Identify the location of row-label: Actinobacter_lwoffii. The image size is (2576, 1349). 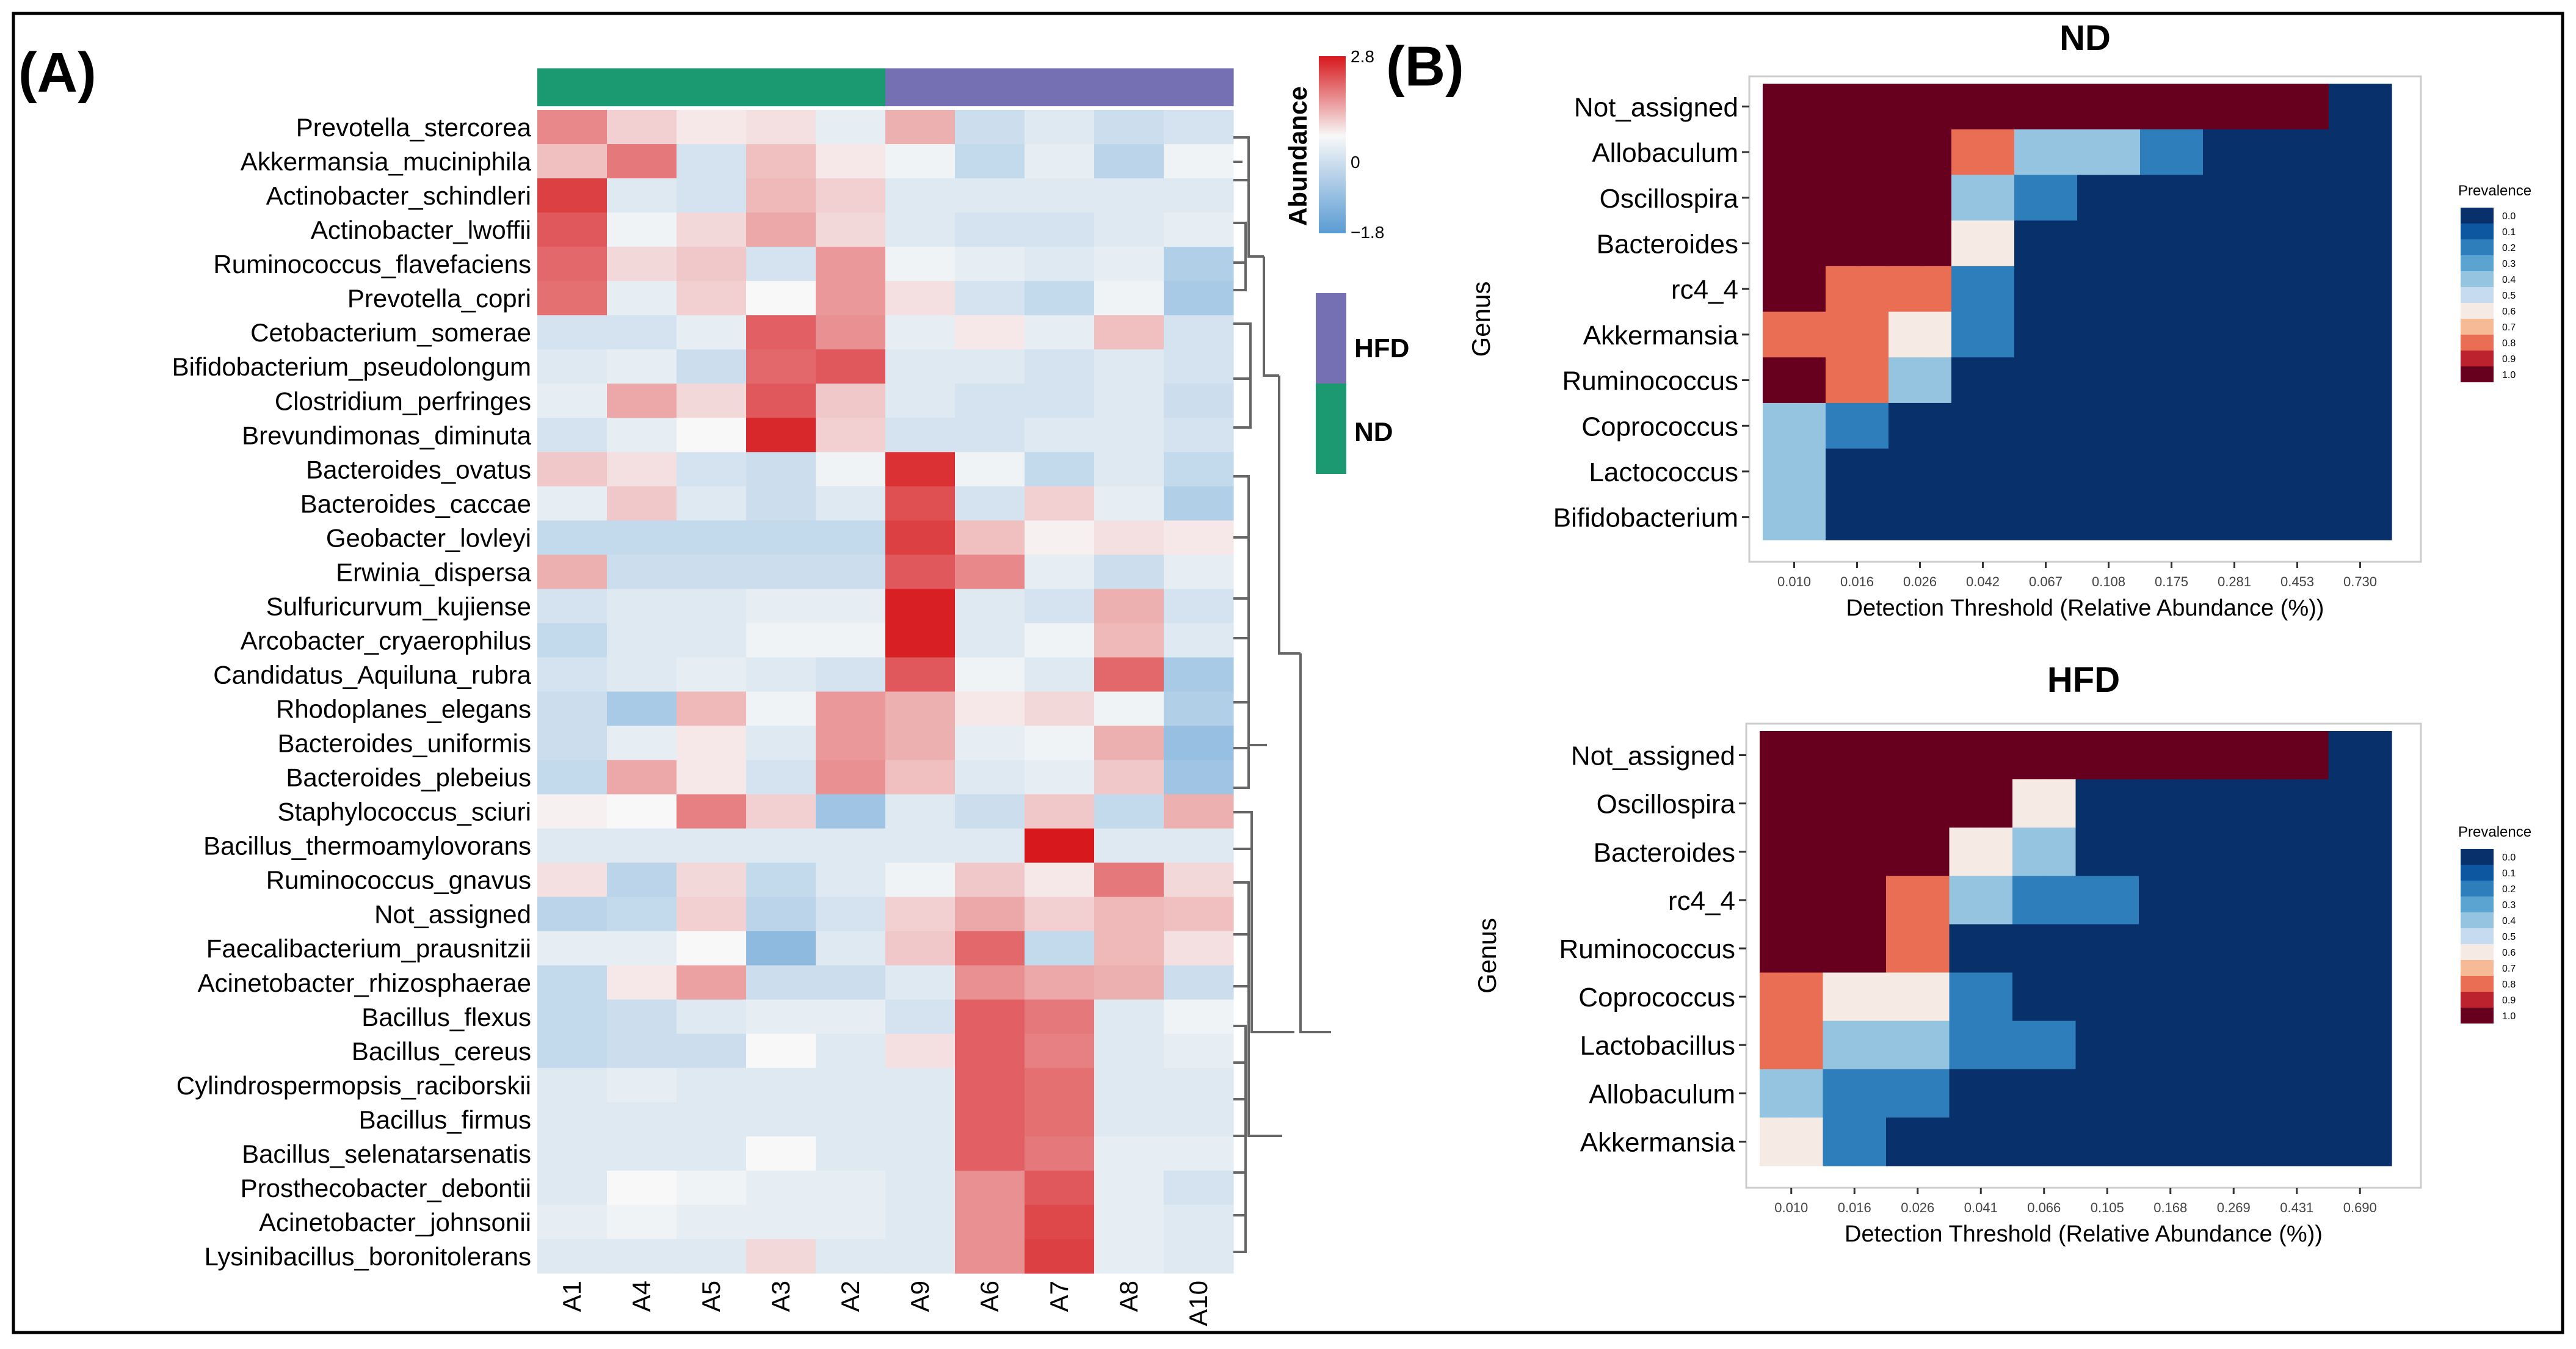
(421, 230).